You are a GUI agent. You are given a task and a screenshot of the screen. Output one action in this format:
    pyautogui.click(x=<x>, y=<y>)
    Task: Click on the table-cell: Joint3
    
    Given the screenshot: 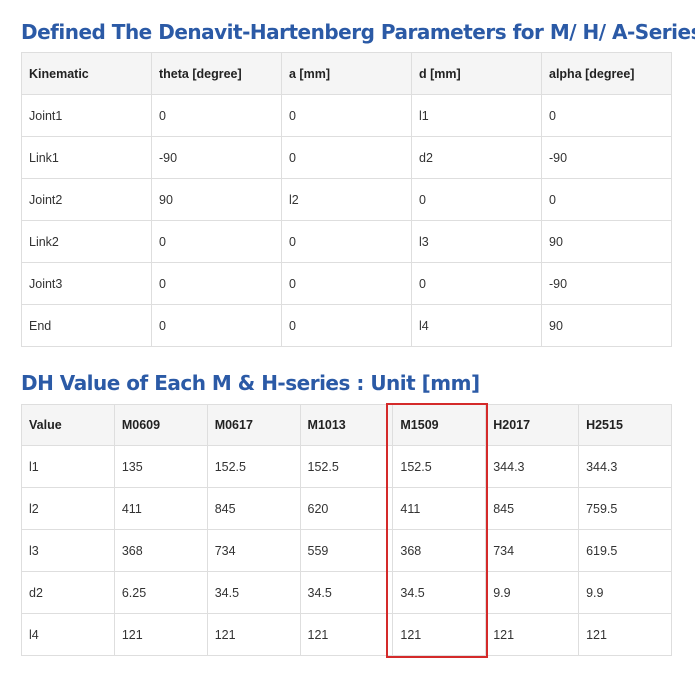 What is the action you would take?
    pyautogui.click(x=86, y=283)
    